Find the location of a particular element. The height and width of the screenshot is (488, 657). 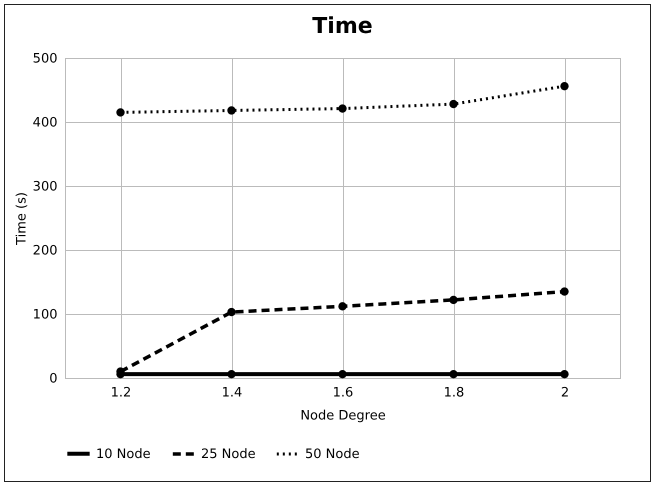

x-tick-label: 1.2 is located at coordinates (121, 393).